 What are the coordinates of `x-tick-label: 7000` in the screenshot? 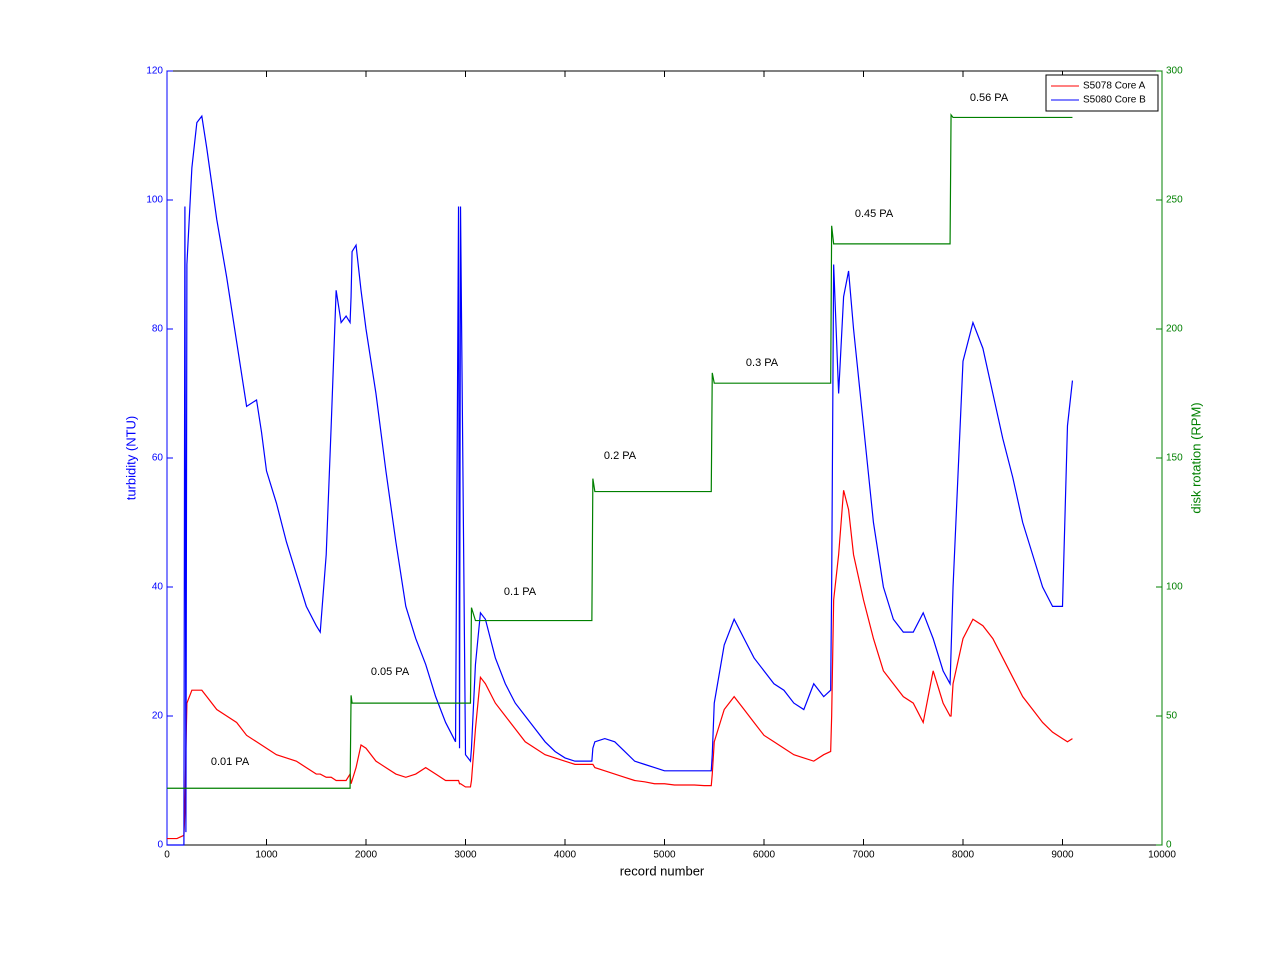 It's located at (863, 855).